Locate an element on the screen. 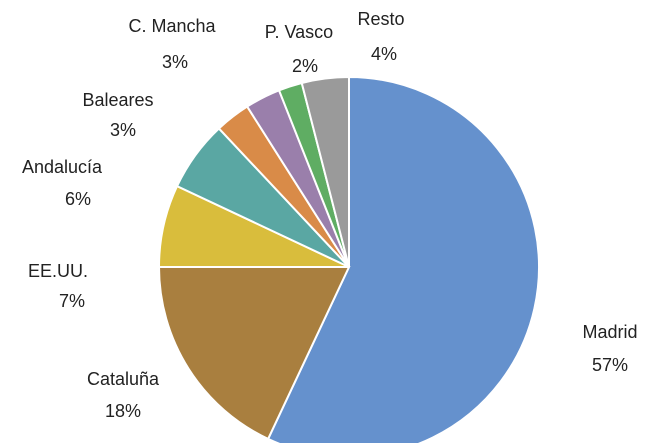 The image size is (653, 443). slice-value-label: 18% is located at coordinates (123, 411).